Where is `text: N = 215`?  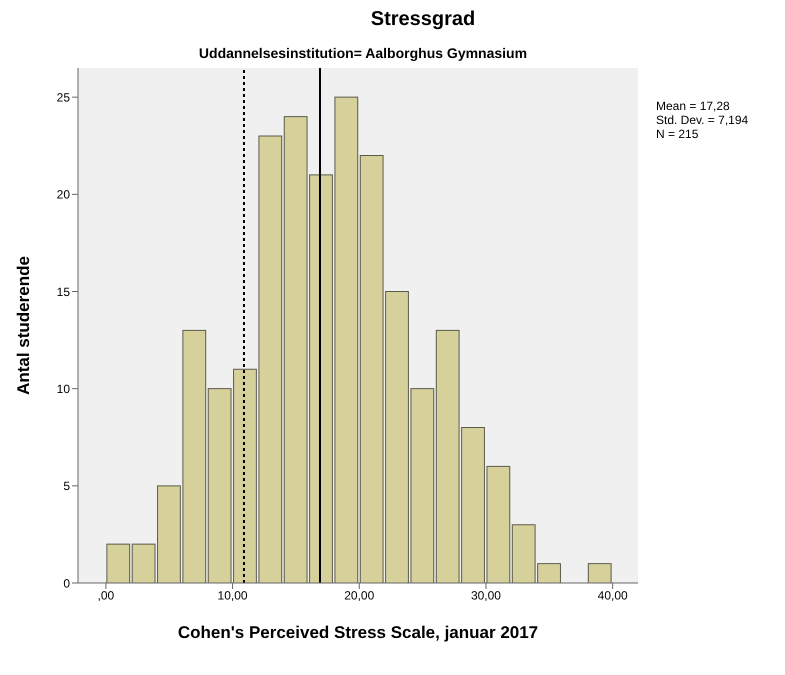
text: N = 215 is located at coordinates (678, 134).